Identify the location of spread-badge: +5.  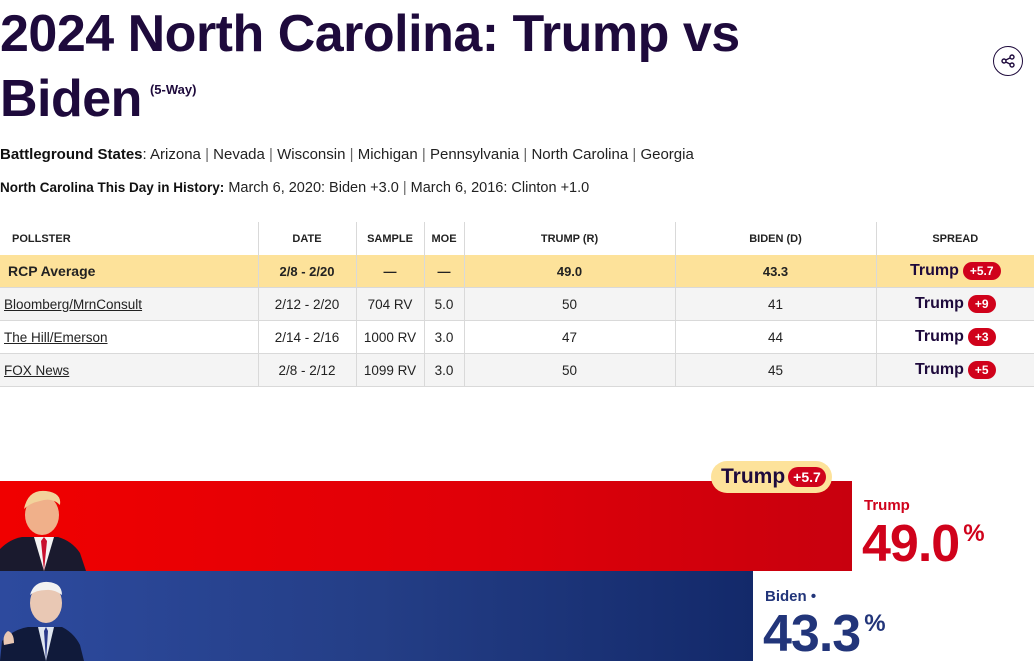
(981, 370).